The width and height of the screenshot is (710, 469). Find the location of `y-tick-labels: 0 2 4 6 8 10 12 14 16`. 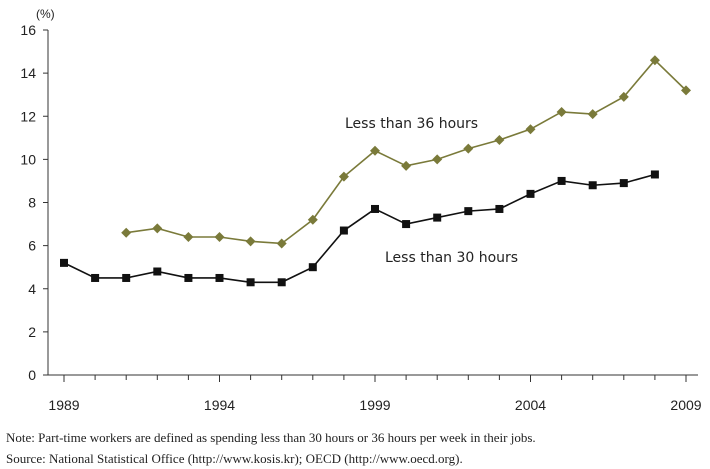

y-tick-labels: 0 2 4 6 8 10 12 14 16 is located at coordinates (28, 202).